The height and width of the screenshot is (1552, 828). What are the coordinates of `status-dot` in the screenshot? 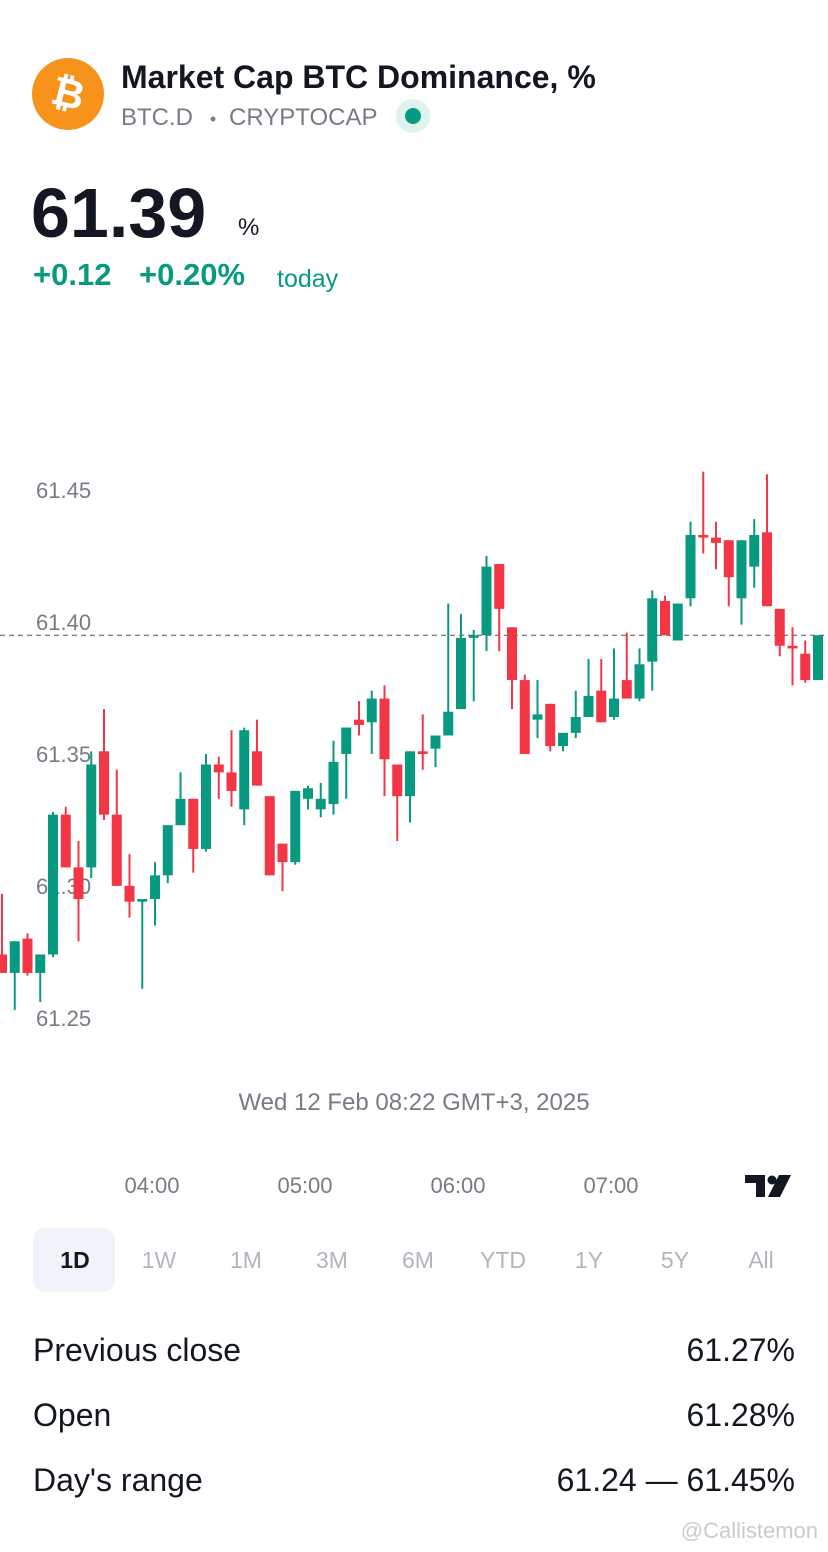 It's located at (413, 116).